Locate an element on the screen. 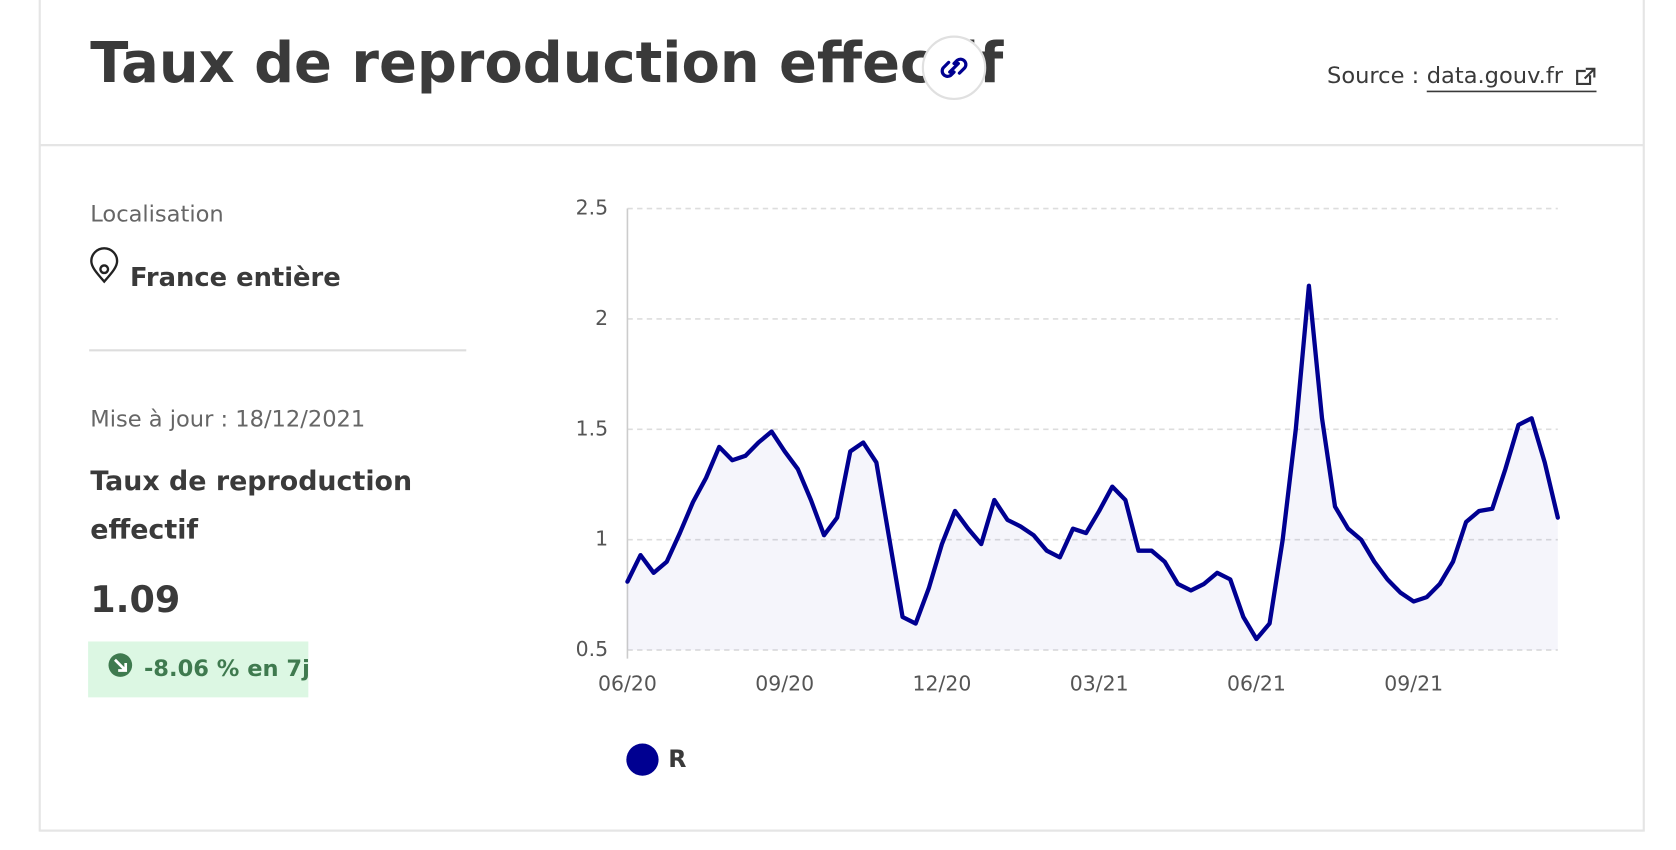 The width and height of the screenshot is (1676, 850). link-button is located at coordinates (954, 68).